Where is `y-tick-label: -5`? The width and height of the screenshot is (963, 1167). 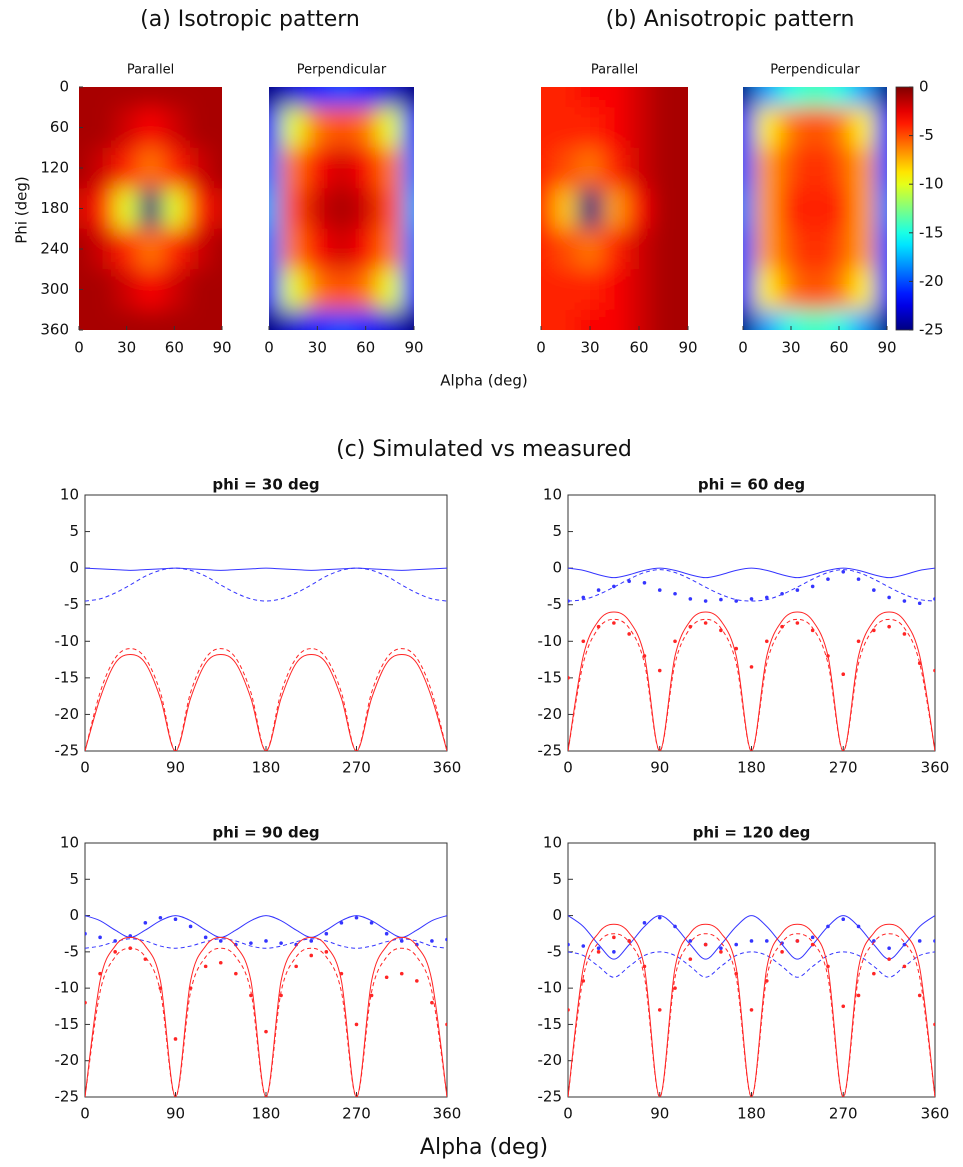
y-tick-label: -5 is located at coordinates (71, 604).